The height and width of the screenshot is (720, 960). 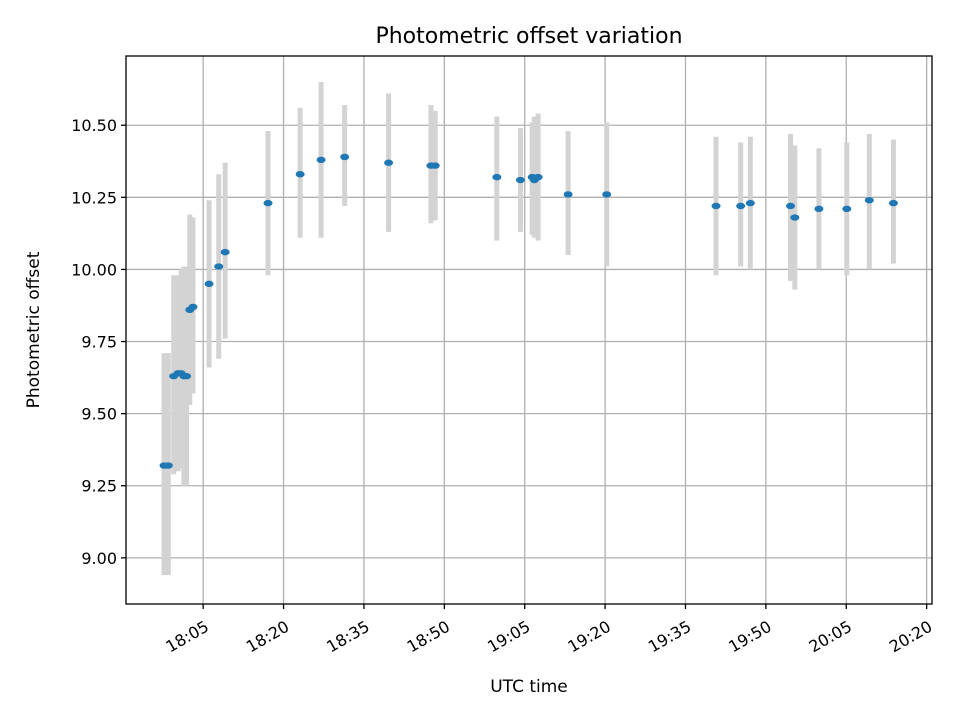 I want to click on y-tick-label: 9.50, so click(x=99, y=414).